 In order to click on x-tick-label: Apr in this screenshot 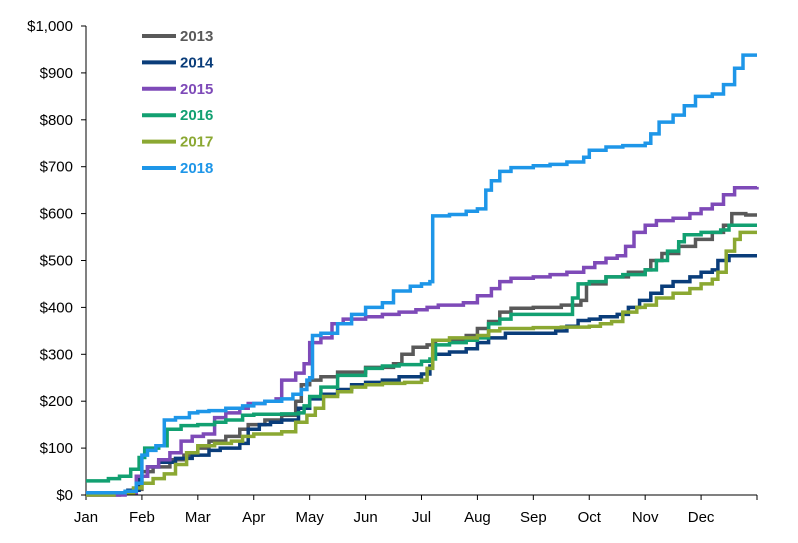, I will do `click(253, 517)`.